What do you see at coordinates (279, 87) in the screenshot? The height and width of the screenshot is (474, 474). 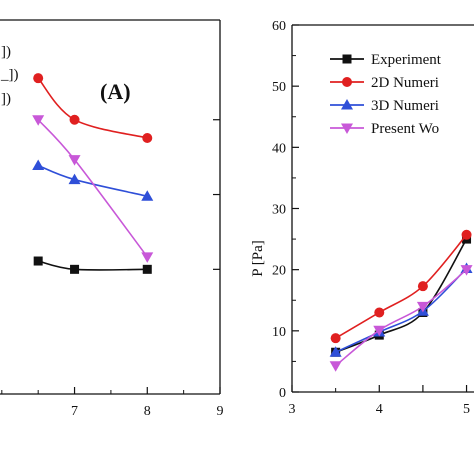 I see `panel-b-y-tick-label: 50` at bounding box center [279, 87].